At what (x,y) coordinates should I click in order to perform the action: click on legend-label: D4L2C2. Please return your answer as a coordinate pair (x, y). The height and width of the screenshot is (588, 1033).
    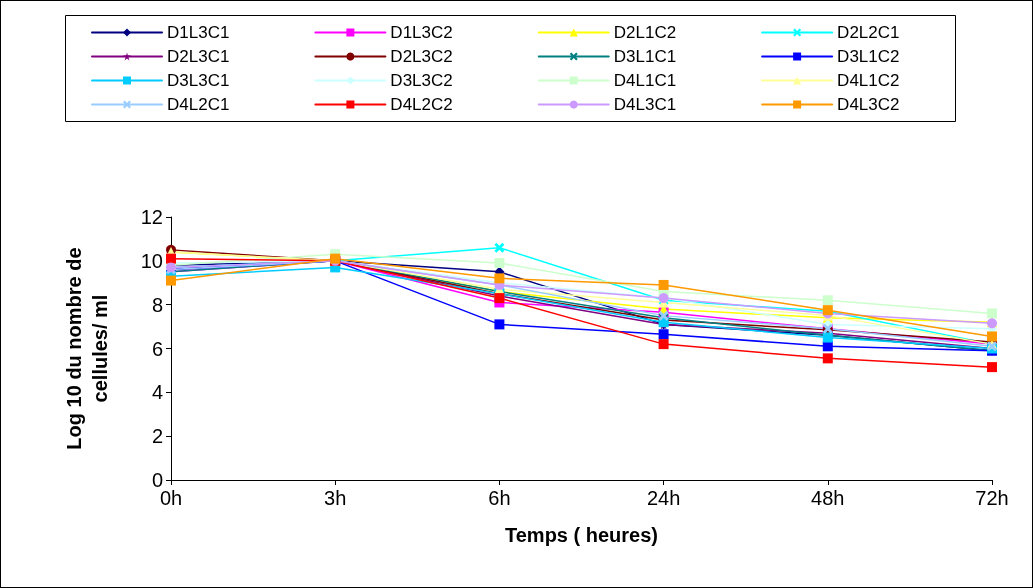
    Looking at the image, I should click on (421, 104).